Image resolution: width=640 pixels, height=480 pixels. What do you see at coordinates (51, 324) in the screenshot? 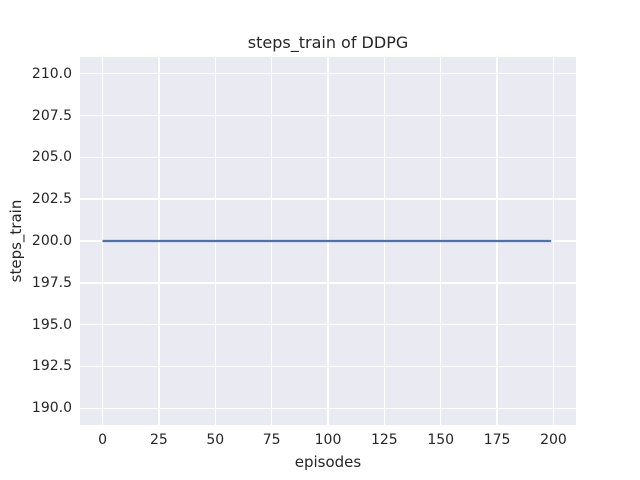
I see `y-tick-label: 195.0` at bounding box center [51, 324].